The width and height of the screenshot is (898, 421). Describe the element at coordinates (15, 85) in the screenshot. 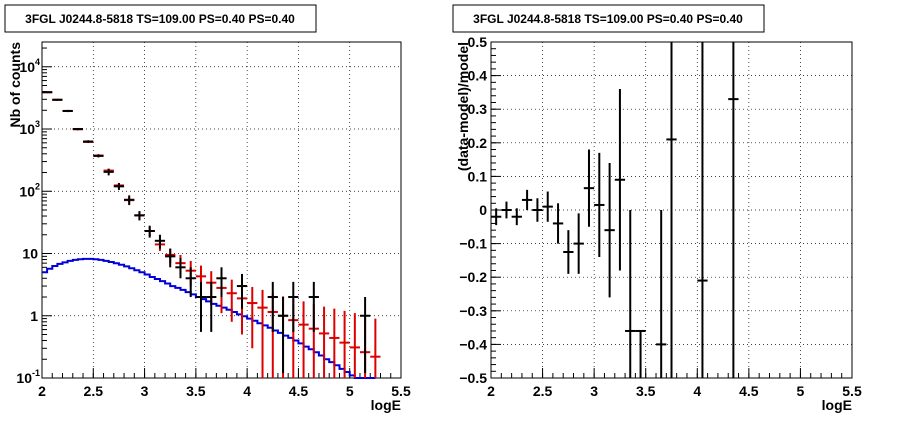

I see `left-y-axis-label: Nb of counts` at that location.